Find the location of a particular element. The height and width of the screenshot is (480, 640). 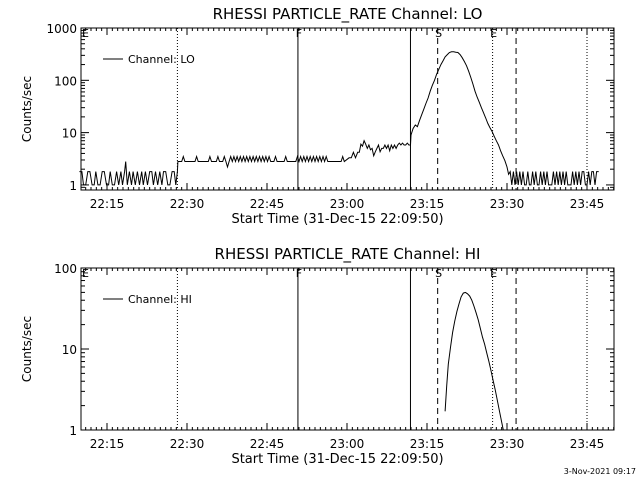

chart-title: RHESSI PARTICLE_RATE Channel: LO is located at coordinates (348, 14).